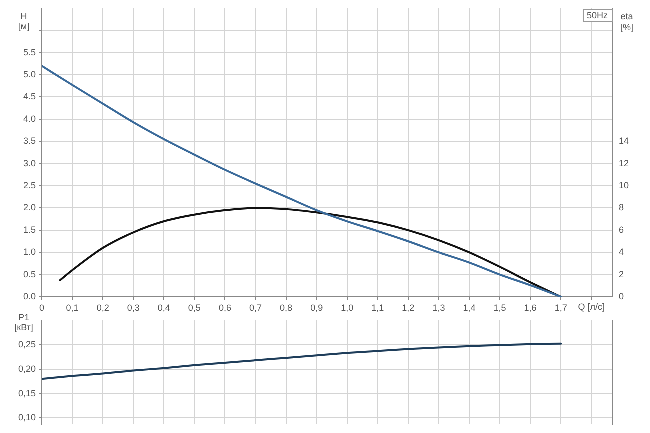  What do you see at coordinates (29, 252) in the screenshot?
I see `y-tick-label: 1.0` at bounding box center [29, 252].